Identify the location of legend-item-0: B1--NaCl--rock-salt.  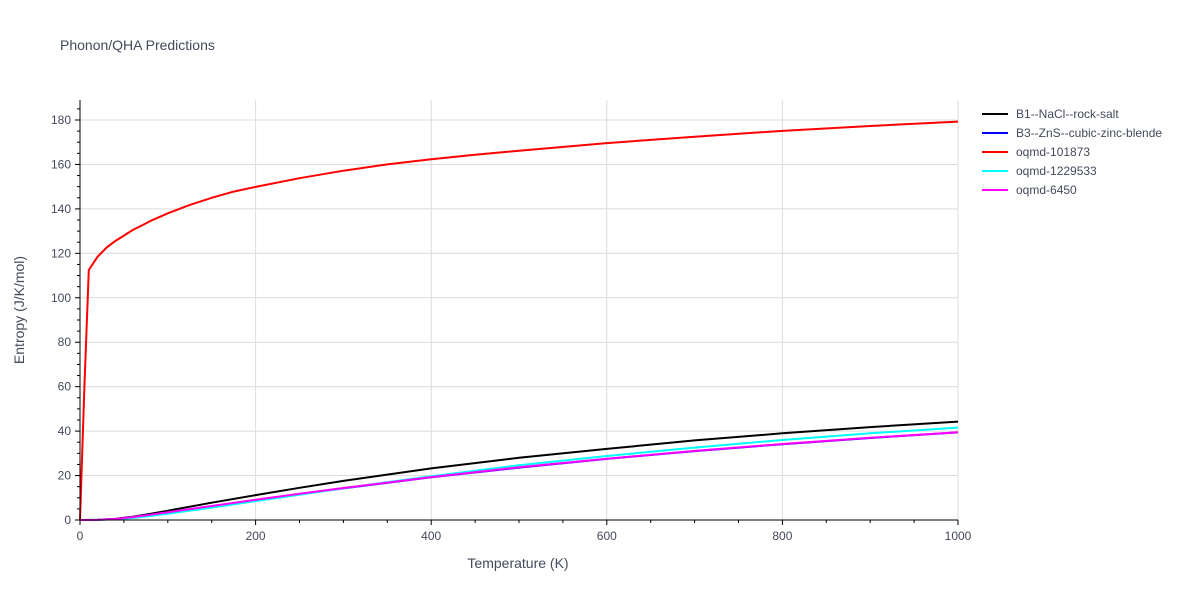
(1050, 114).